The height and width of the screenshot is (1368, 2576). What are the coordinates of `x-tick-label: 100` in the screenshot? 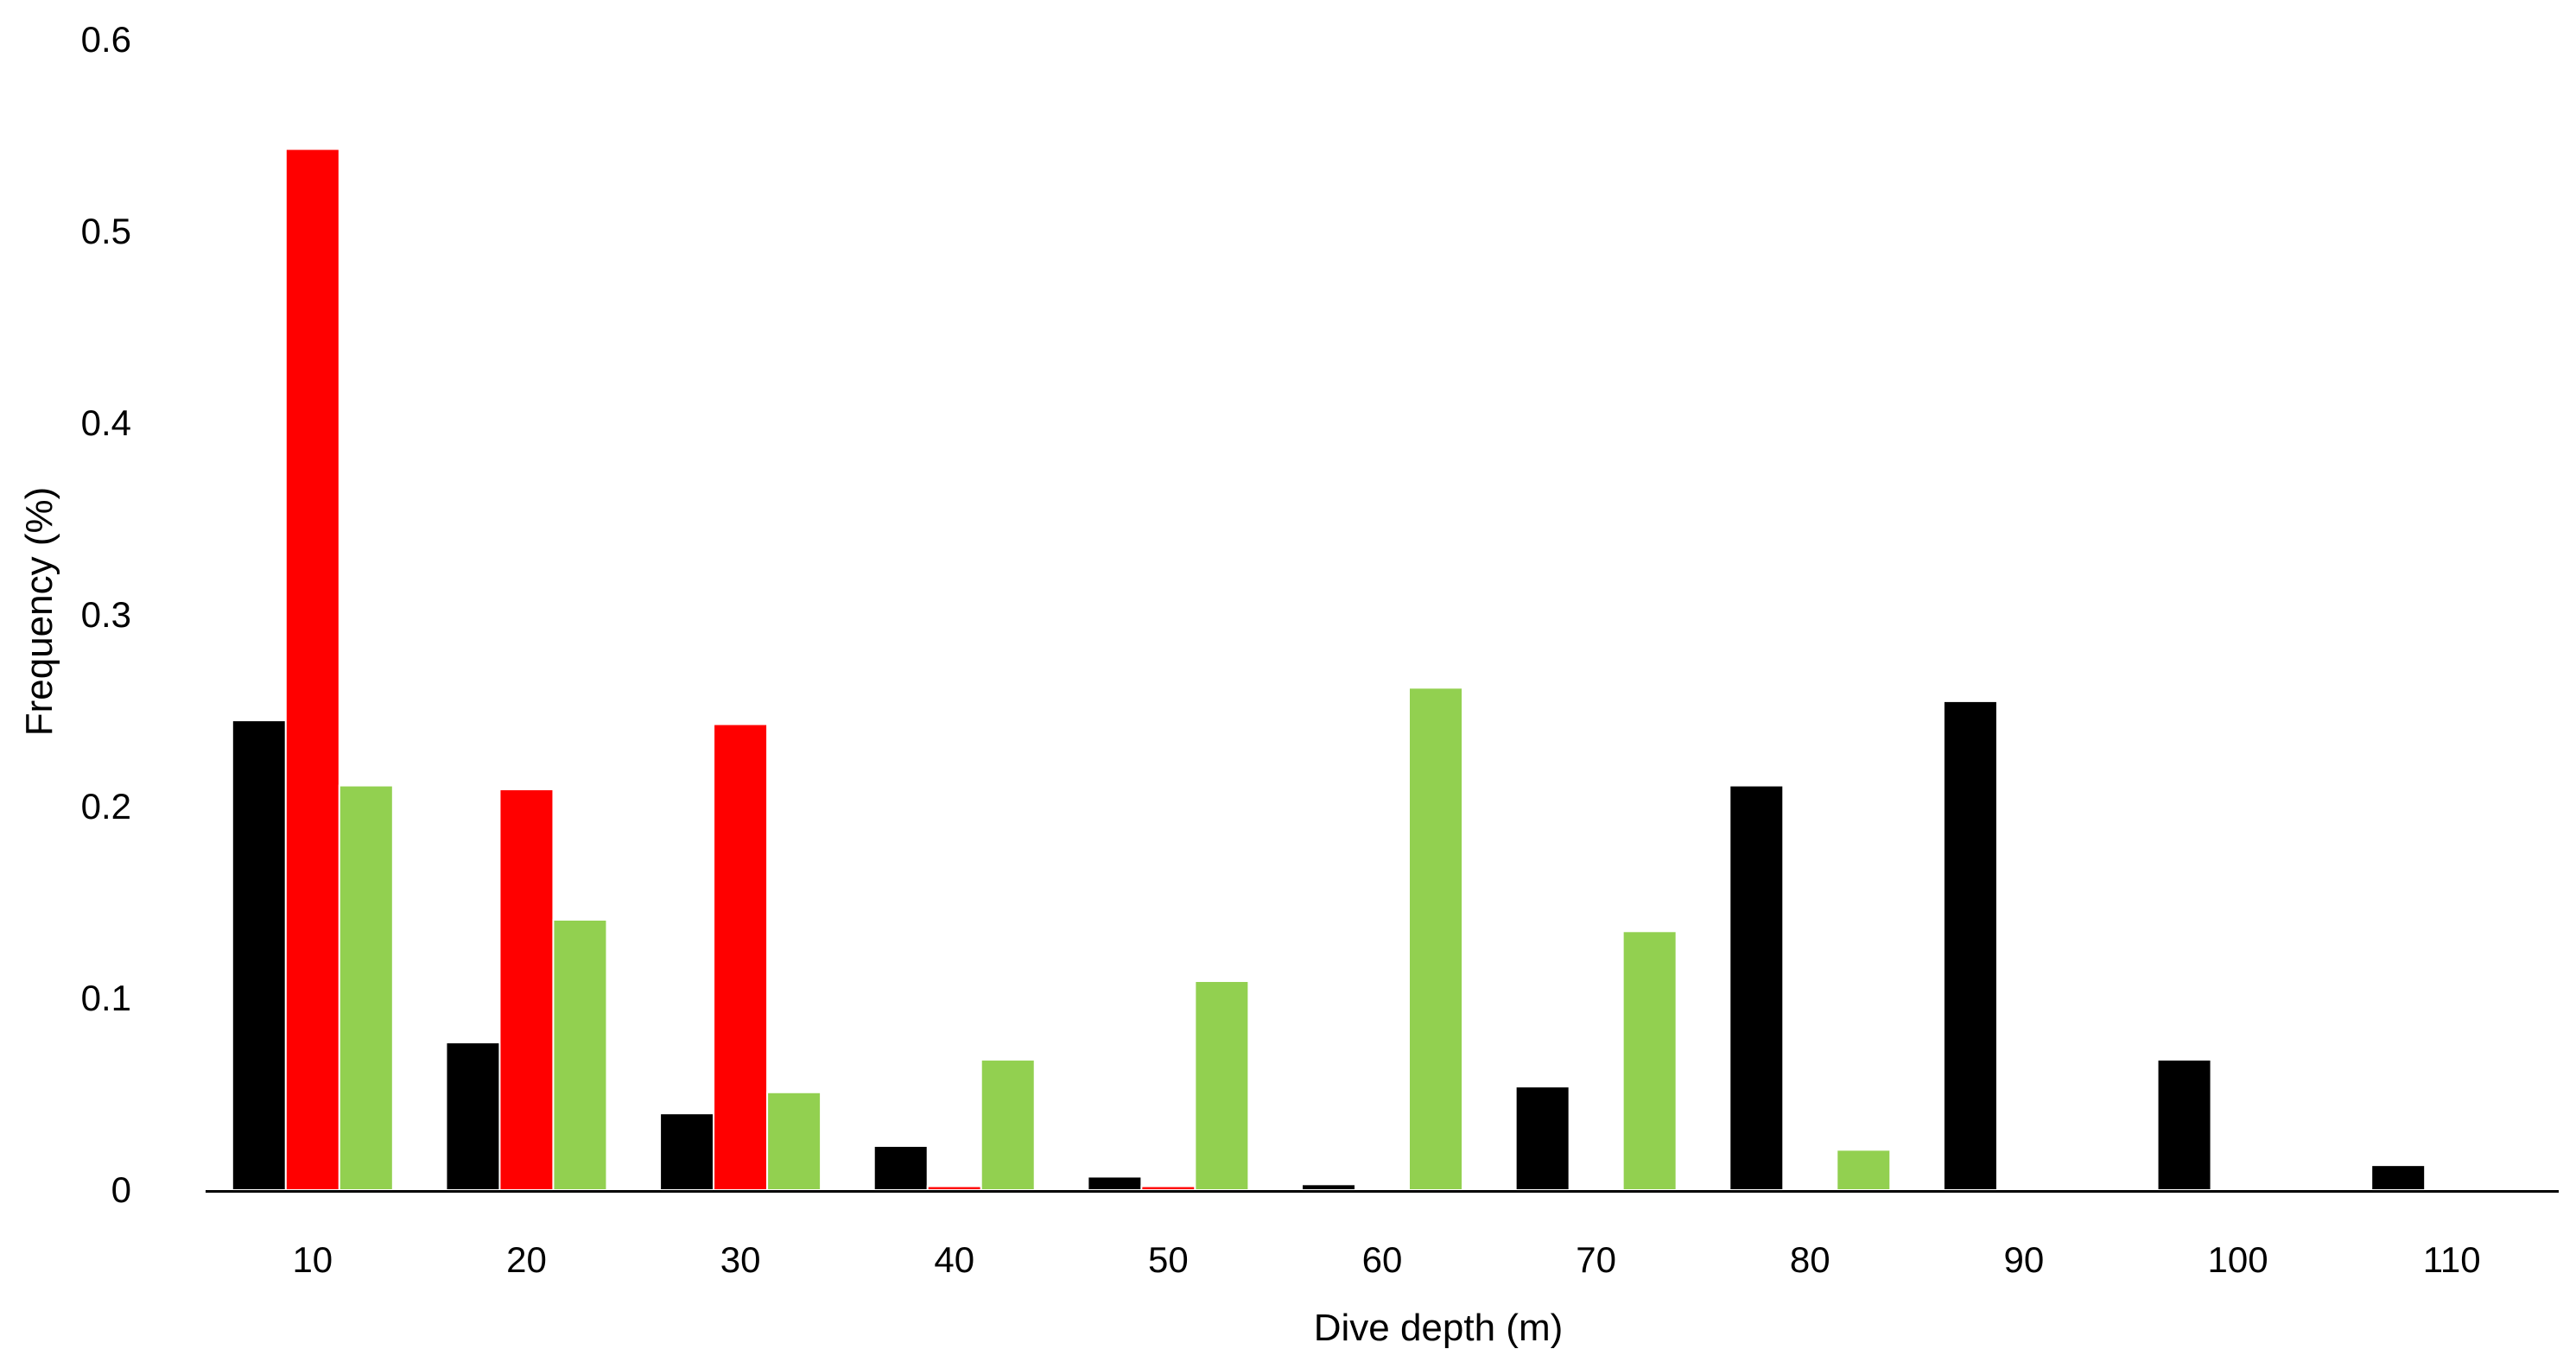 It's located at (2238, 1259).